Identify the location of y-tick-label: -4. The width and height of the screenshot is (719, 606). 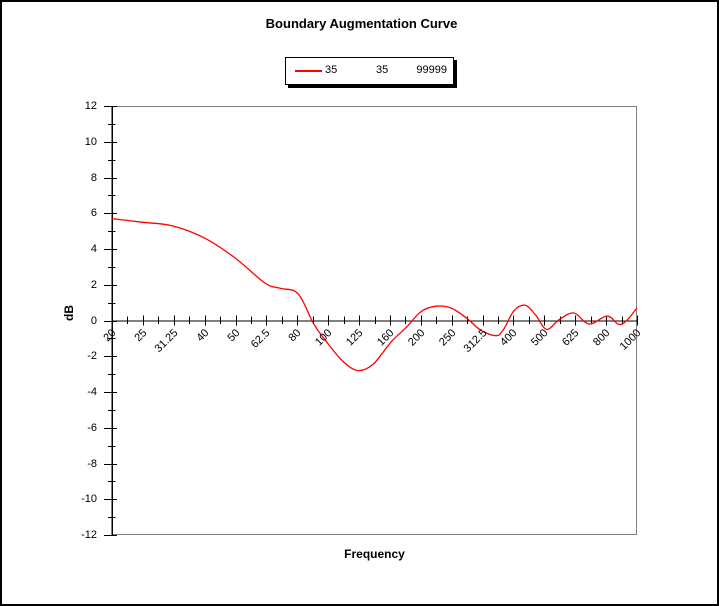
(92, 392).